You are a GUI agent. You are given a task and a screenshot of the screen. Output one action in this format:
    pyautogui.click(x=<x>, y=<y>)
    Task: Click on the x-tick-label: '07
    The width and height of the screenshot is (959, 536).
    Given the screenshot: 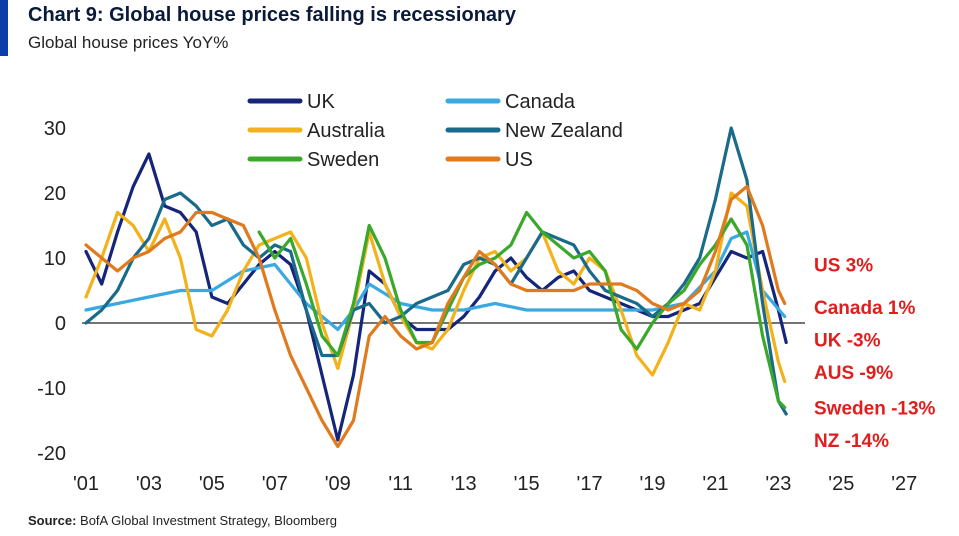 What is the action you would take?
    pyautogui.click(x=275, y=484)
    